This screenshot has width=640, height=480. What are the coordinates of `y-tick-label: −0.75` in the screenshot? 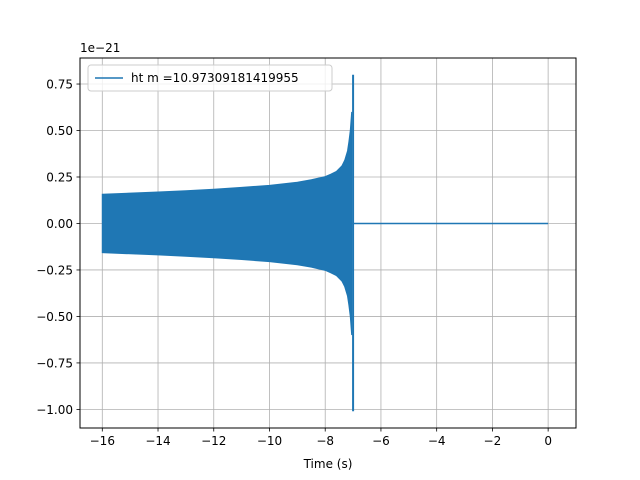 It's located at (54, 363).